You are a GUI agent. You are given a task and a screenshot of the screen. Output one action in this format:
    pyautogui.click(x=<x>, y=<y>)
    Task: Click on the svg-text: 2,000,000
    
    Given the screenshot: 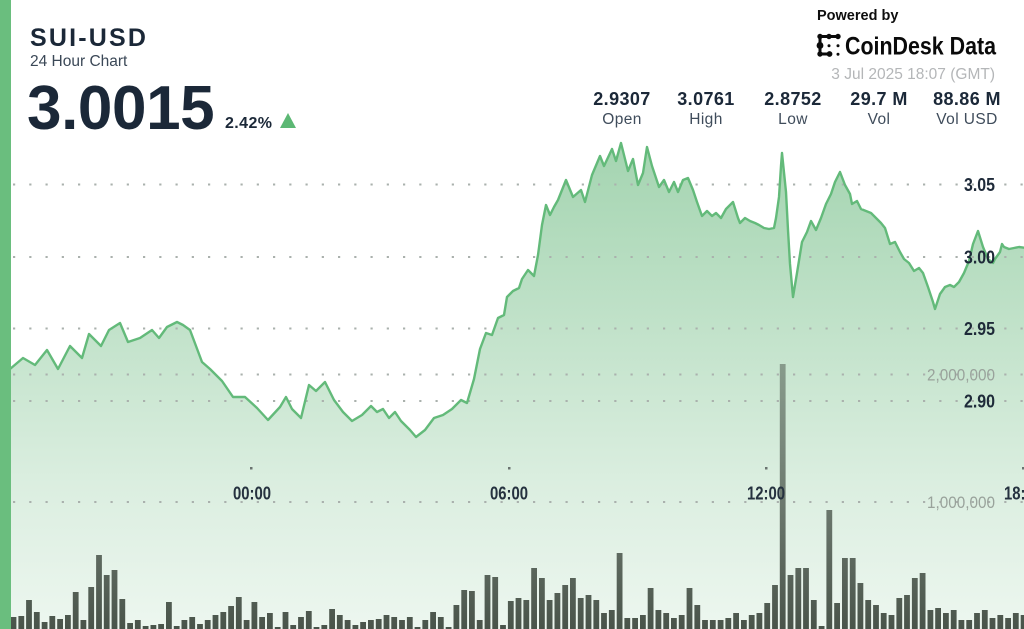 What is the action you would take?
    pyautogui.click(x=961, y=375)
    